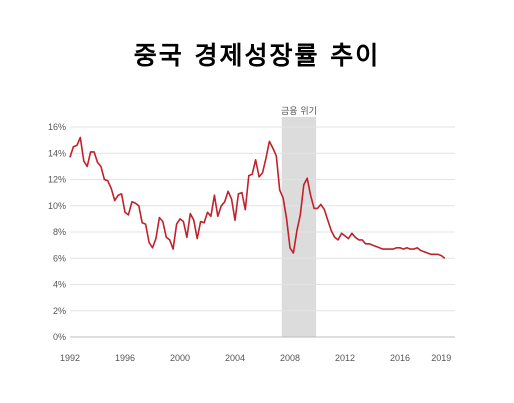 This screenshot has height=403, width=514. I want to click on x-tick-label: 2012, so click(345, 358).